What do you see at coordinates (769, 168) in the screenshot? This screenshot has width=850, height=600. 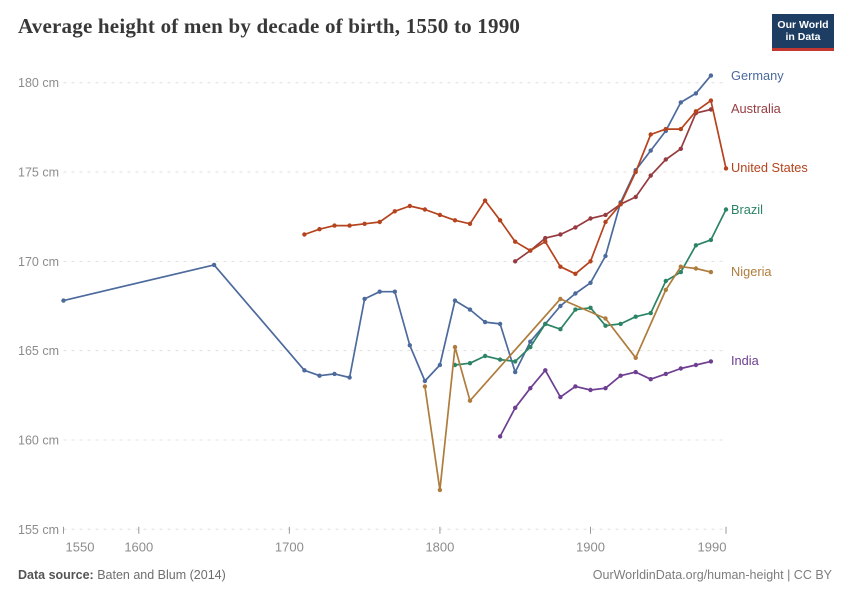 I see `series-label-united-states: United States` at bounding box center [769, 168].